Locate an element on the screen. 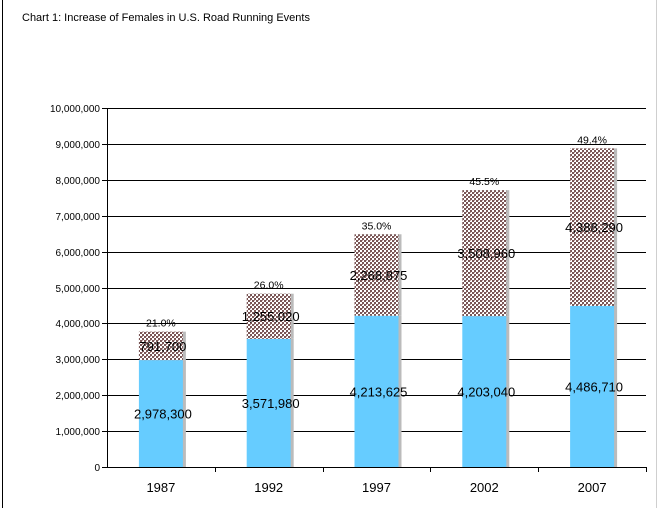  y-tick-label: 4,000,000 is located at coordinates (78, 324).